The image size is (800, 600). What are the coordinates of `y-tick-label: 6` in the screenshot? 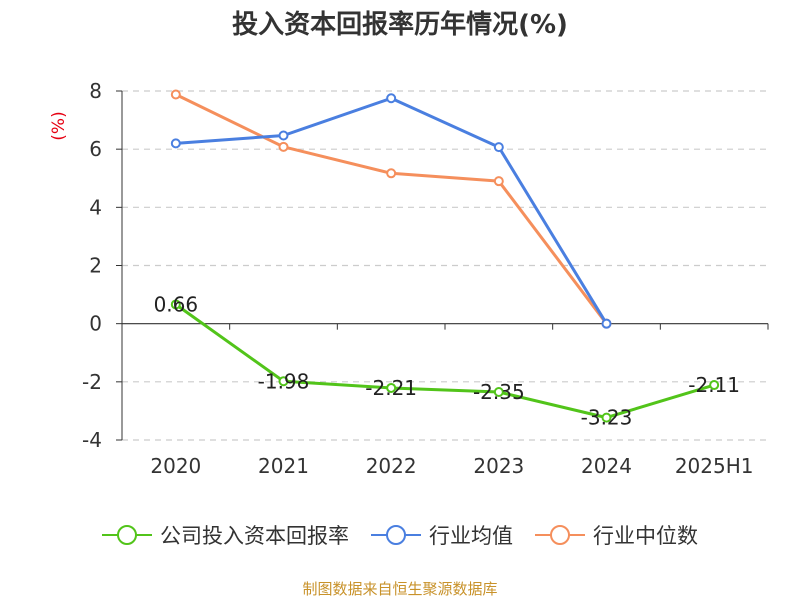 It's located at (95, 149).